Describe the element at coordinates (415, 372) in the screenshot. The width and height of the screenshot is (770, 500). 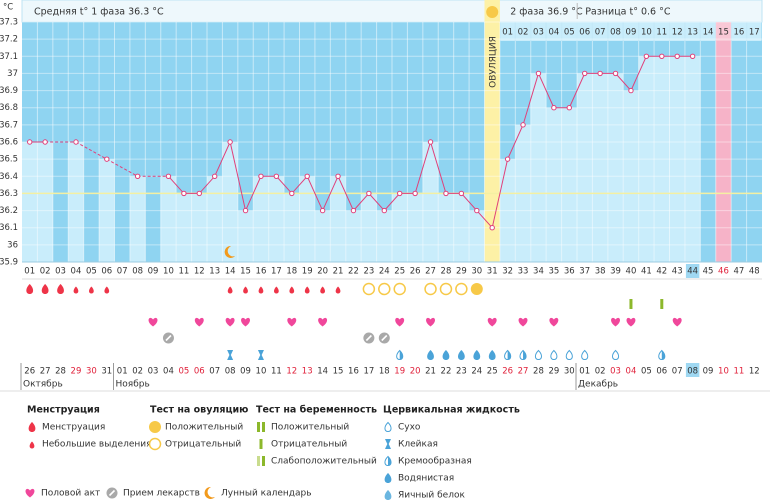
I see `date-label: 20` at that location.